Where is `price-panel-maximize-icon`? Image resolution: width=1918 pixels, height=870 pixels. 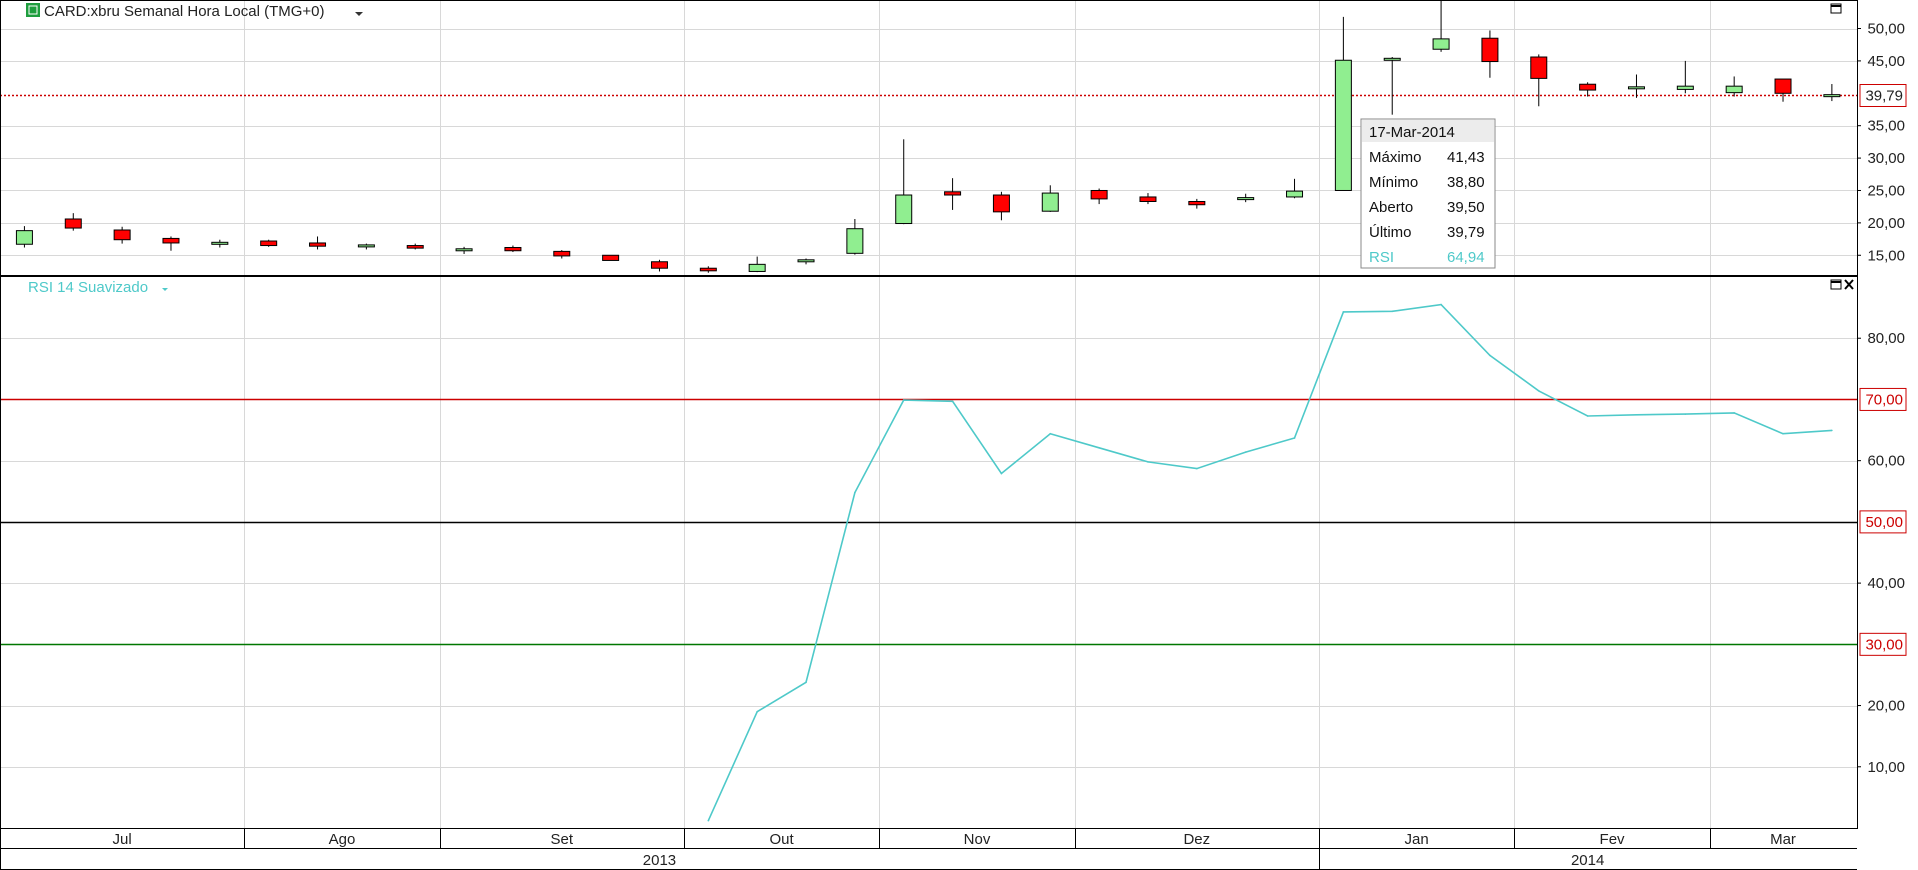 price-panel-maximize-icon is located at coordinates (1836, 8).